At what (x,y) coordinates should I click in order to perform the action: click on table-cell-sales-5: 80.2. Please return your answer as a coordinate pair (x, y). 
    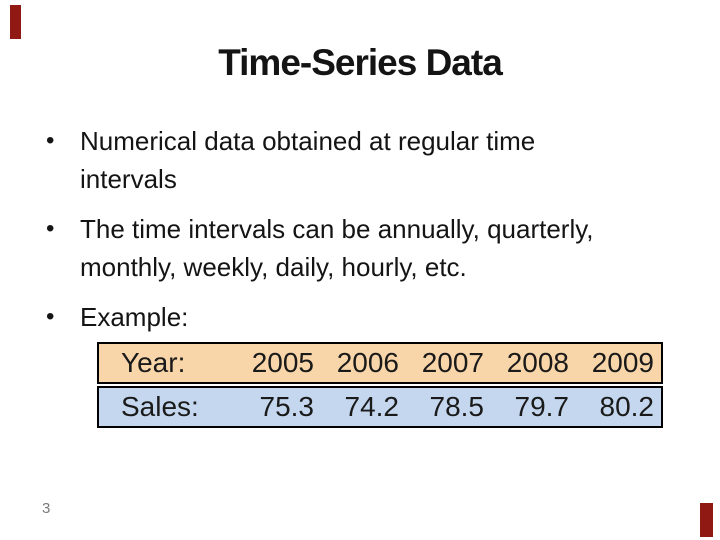
    Looking at the image, I should click on (627, 406).